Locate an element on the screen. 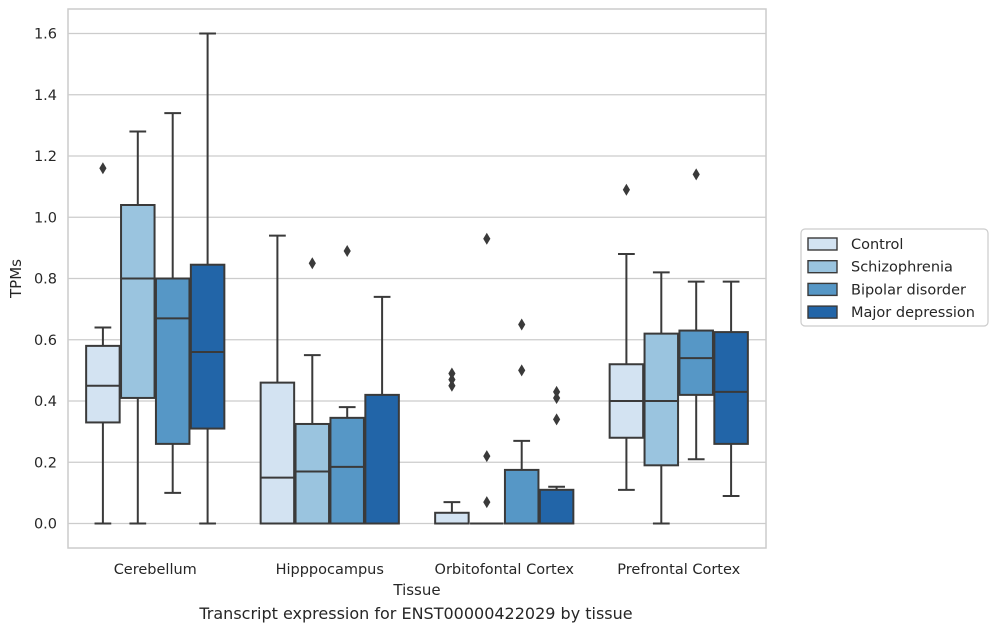 Image resolution: width=997 pixels, height=634 pixels. legend-label: Schizophrenia is located at coordinates (902, 268).